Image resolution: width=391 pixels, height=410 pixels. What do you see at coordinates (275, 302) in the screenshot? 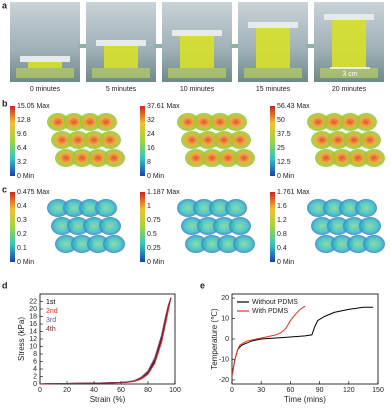
I see `legend-label: Without PDMS` at bounding box center [275, 302].